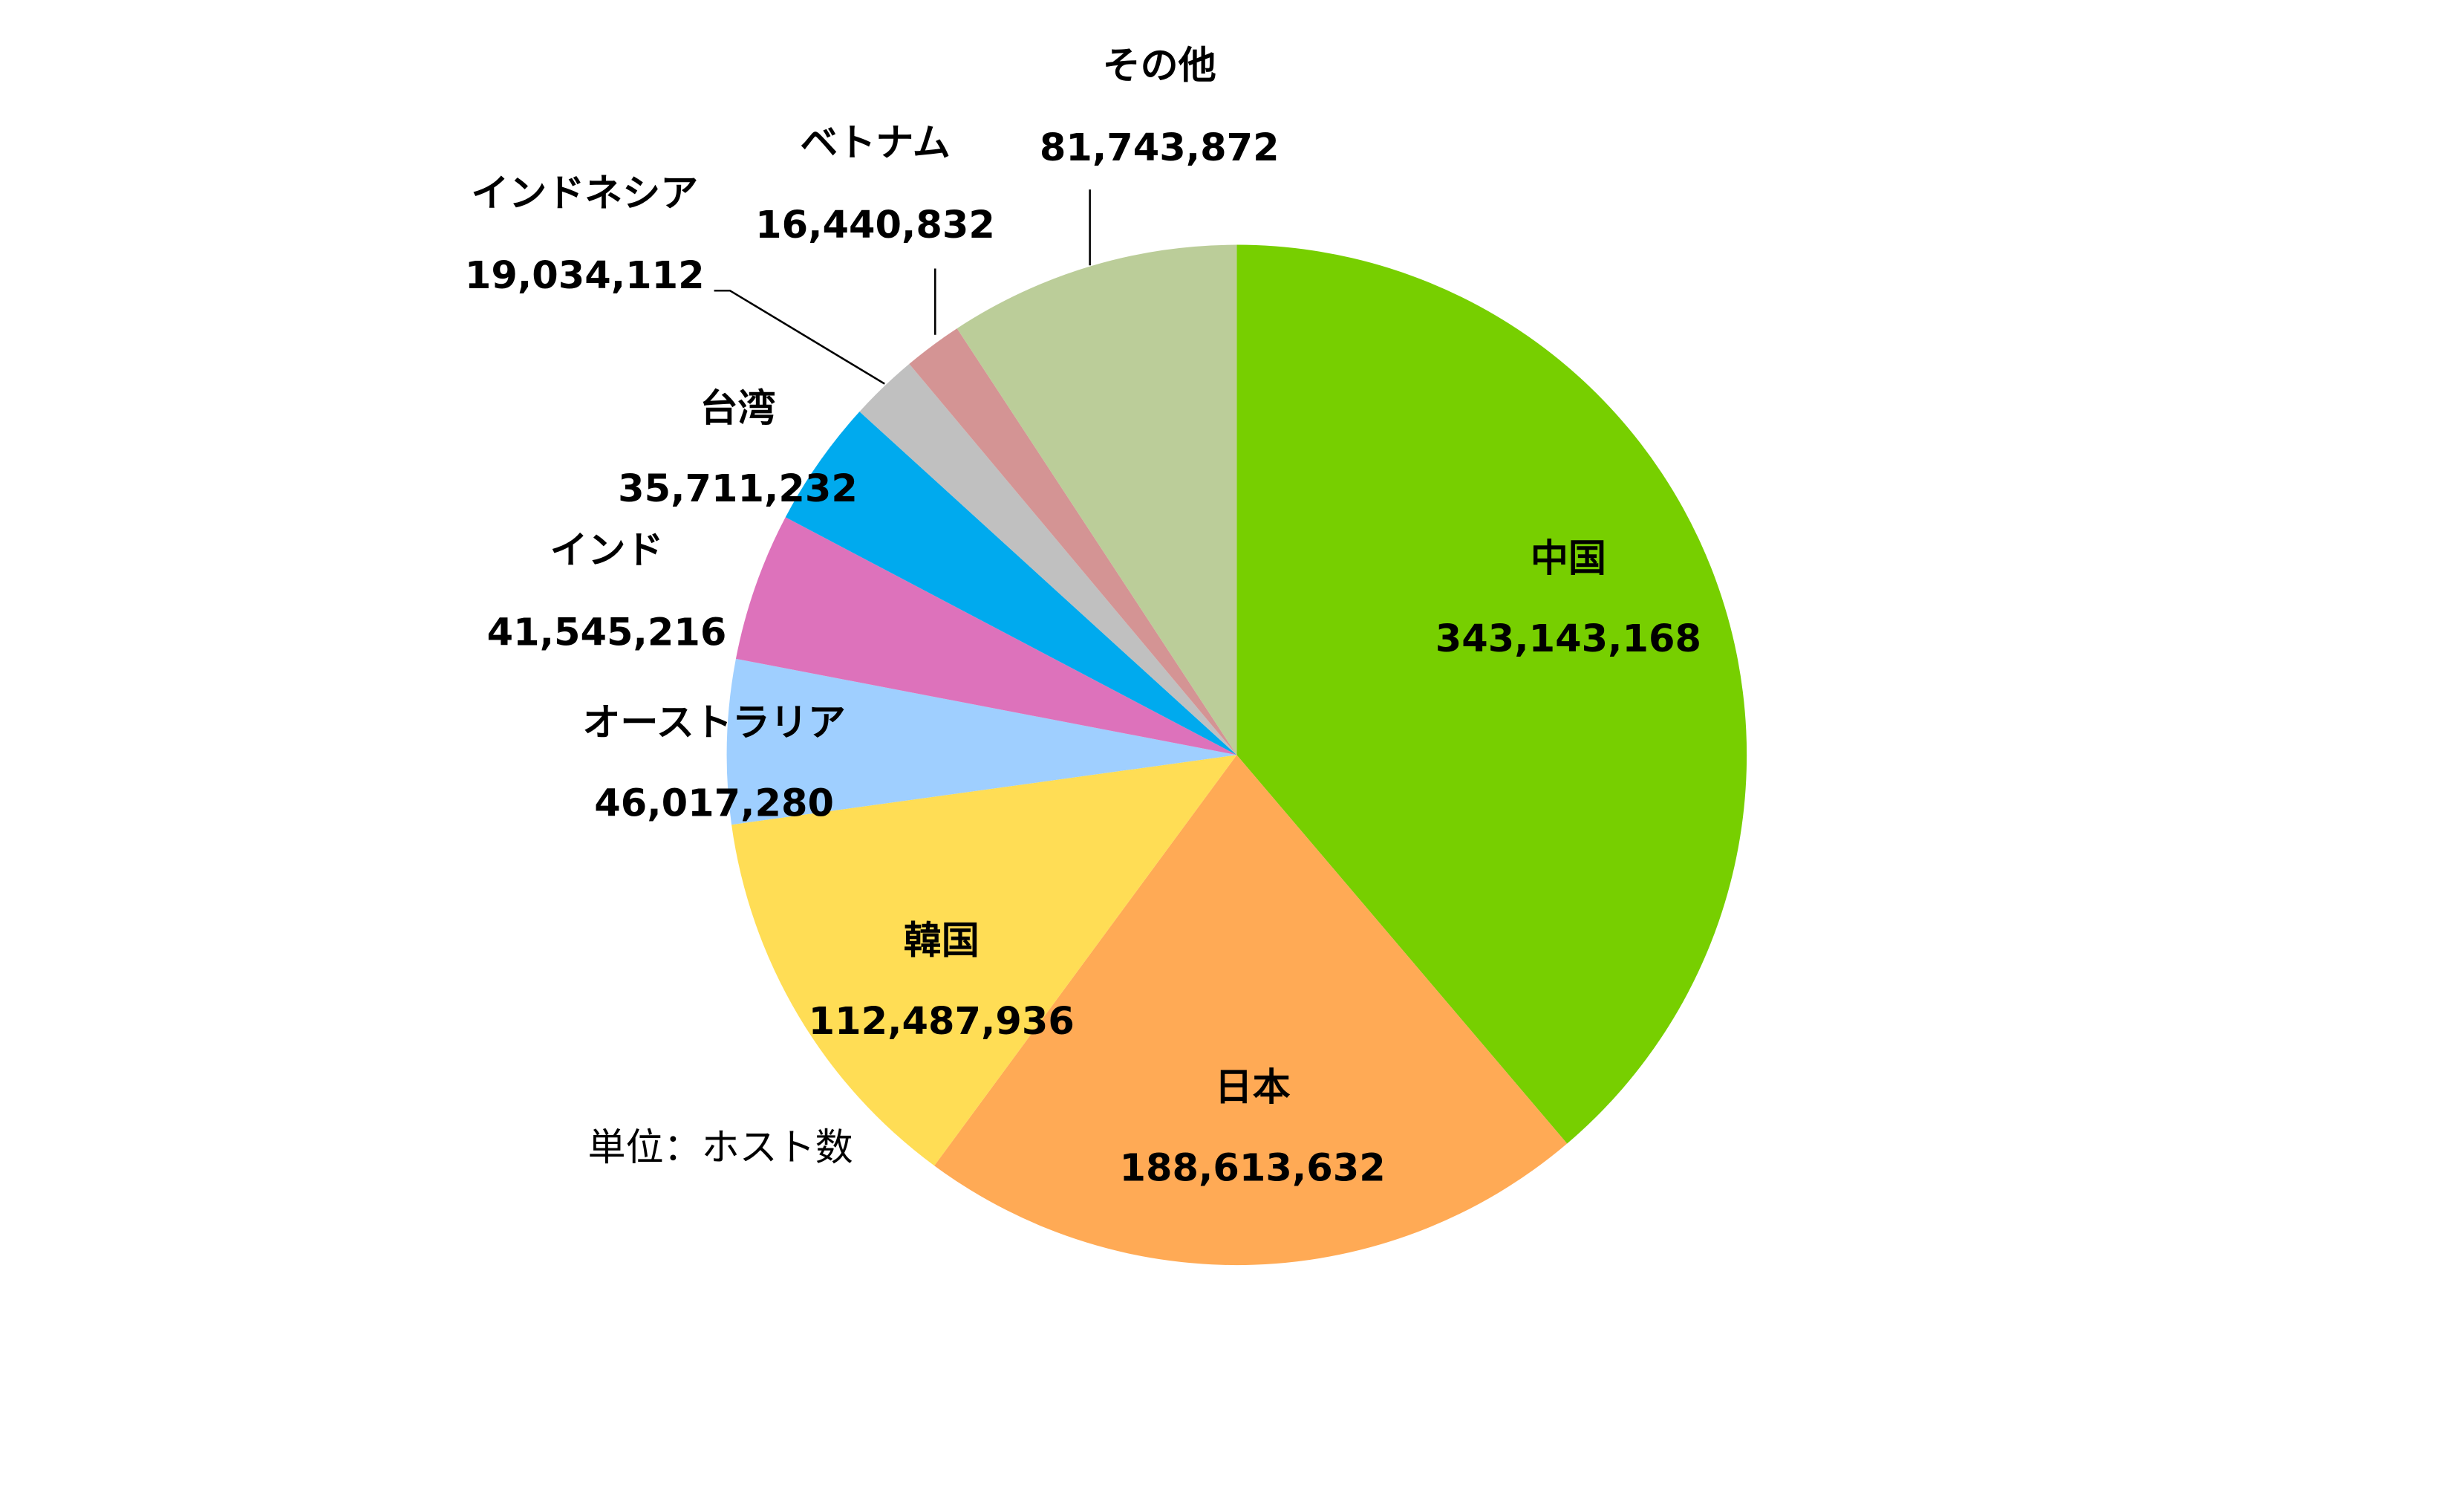 This screenshot has width=2464, height=1502. I want to click on slice-label: インドネシア, so click(584, 194).